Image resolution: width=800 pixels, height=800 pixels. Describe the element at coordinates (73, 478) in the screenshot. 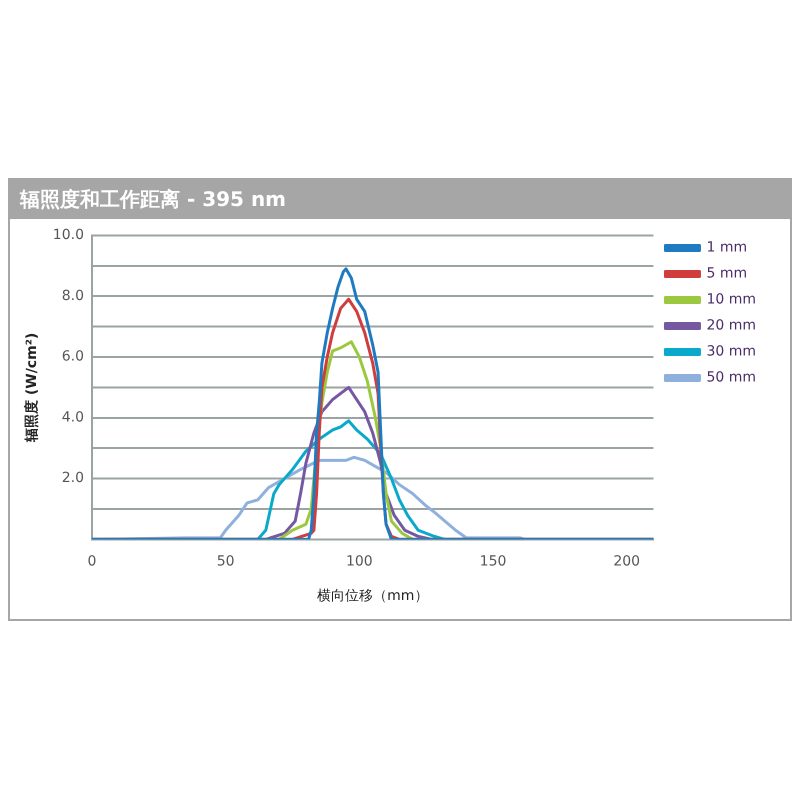

I see `y-tick-label: 2.0` at that location.